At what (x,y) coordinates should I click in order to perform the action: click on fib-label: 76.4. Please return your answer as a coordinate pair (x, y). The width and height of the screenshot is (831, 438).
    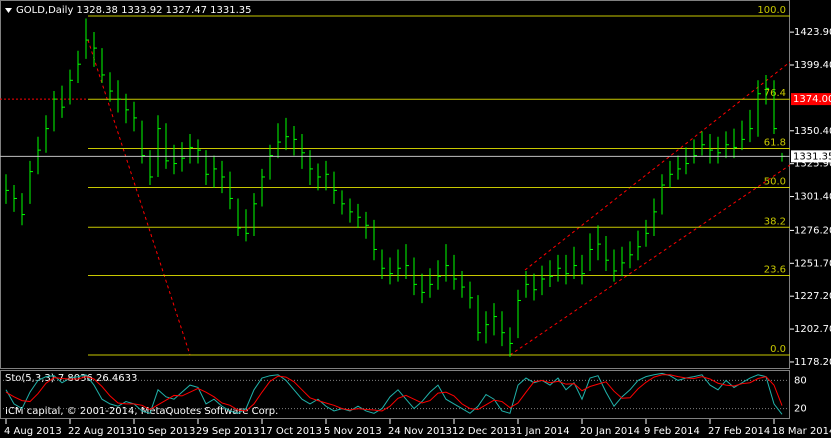
    Looking at the image, I should click on (775, 93).